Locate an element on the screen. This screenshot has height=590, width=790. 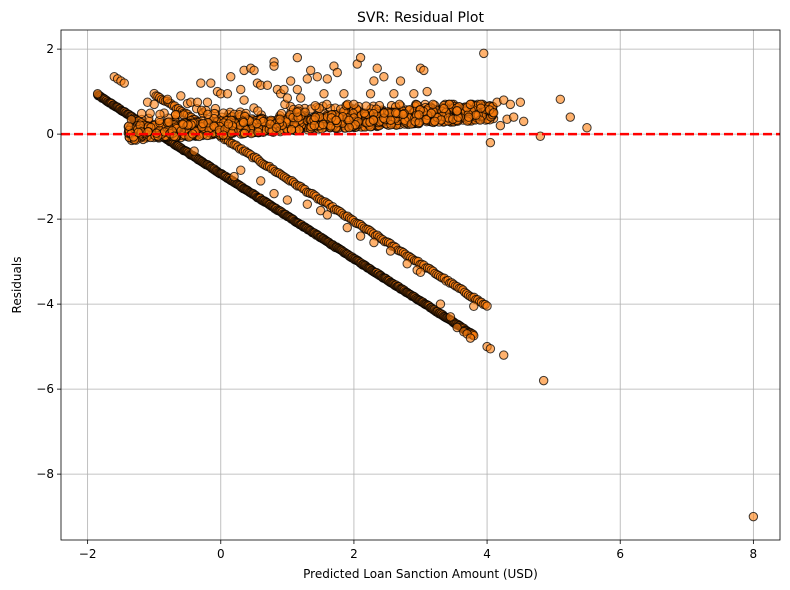
y-tick-label: 0 is located at coordinates (50, 134).